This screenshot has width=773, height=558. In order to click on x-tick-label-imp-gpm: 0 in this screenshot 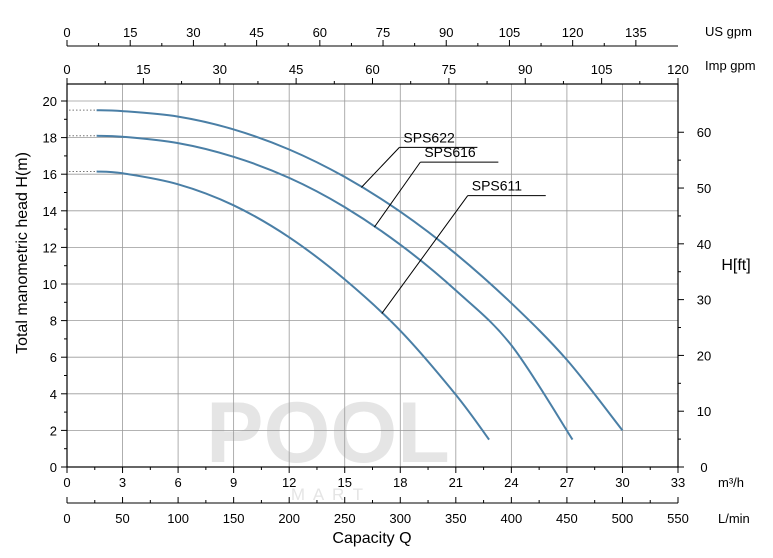, I will do `click(66, 69)`.